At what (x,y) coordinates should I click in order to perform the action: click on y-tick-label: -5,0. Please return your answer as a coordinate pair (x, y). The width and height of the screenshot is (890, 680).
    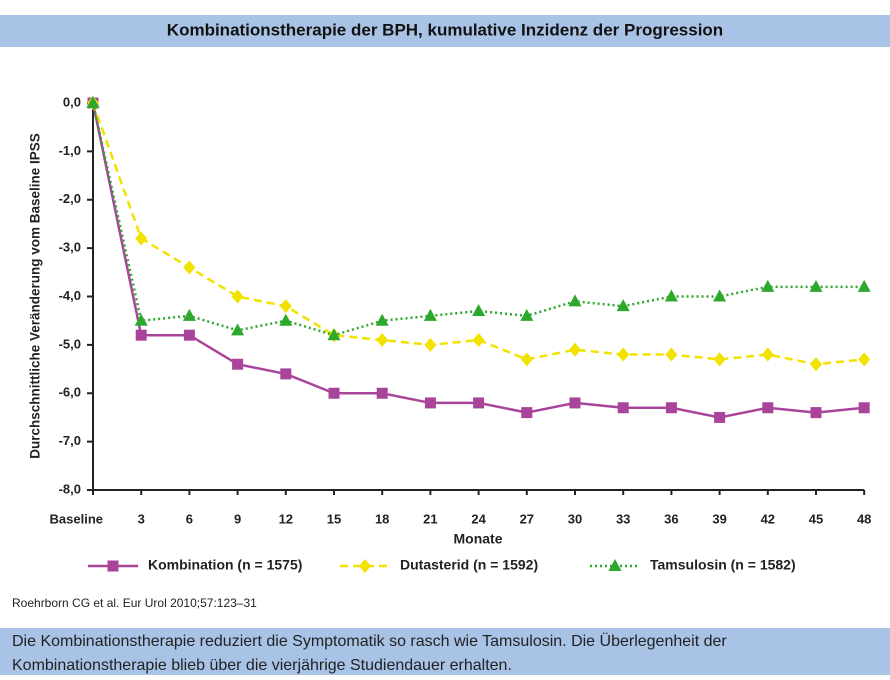
    Looking at the image, I should click on (70, 343).